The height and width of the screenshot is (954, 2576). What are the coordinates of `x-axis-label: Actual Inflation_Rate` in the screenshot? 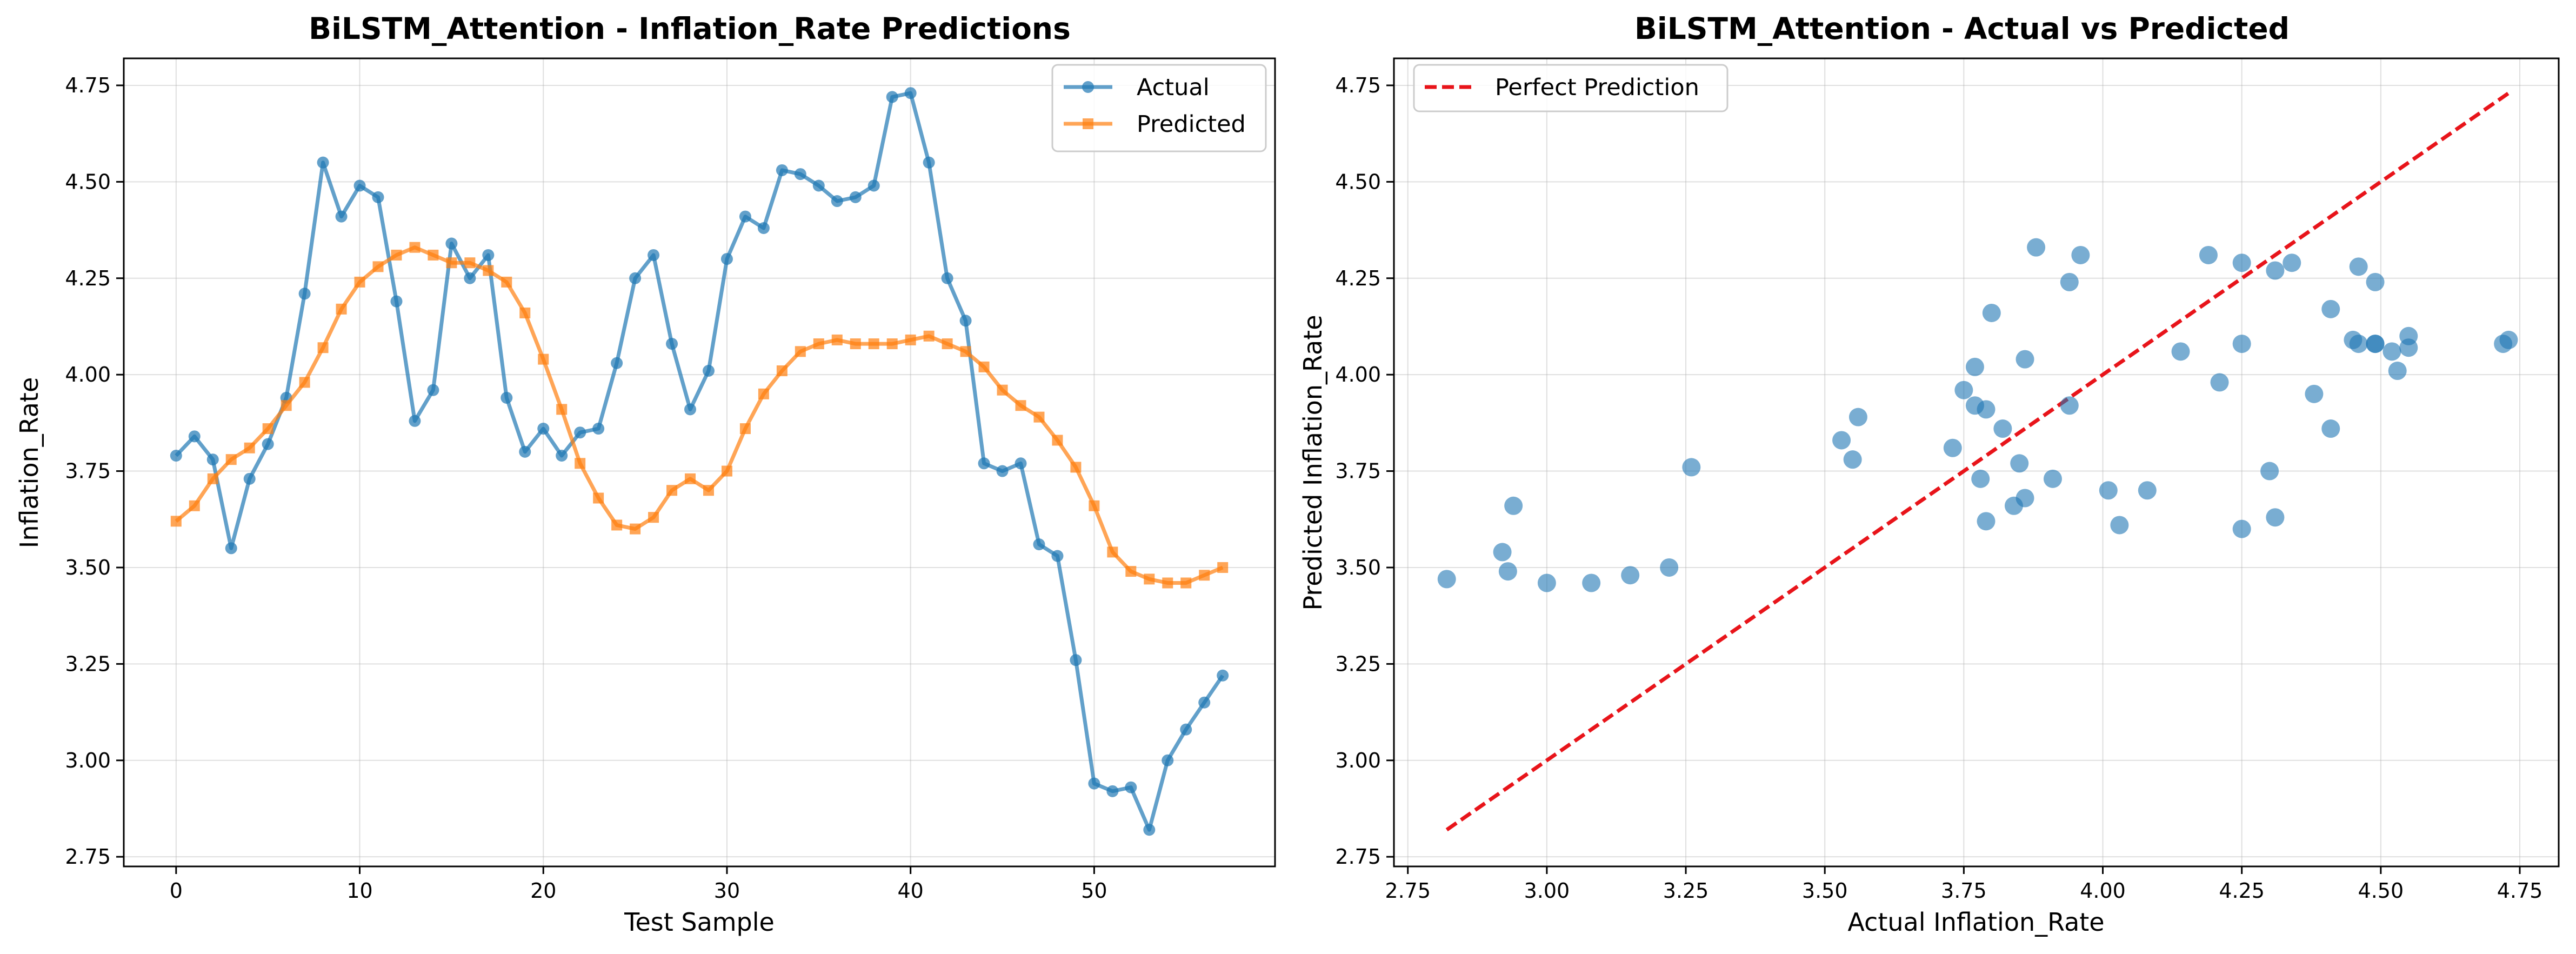 It's located at (1975, 923).